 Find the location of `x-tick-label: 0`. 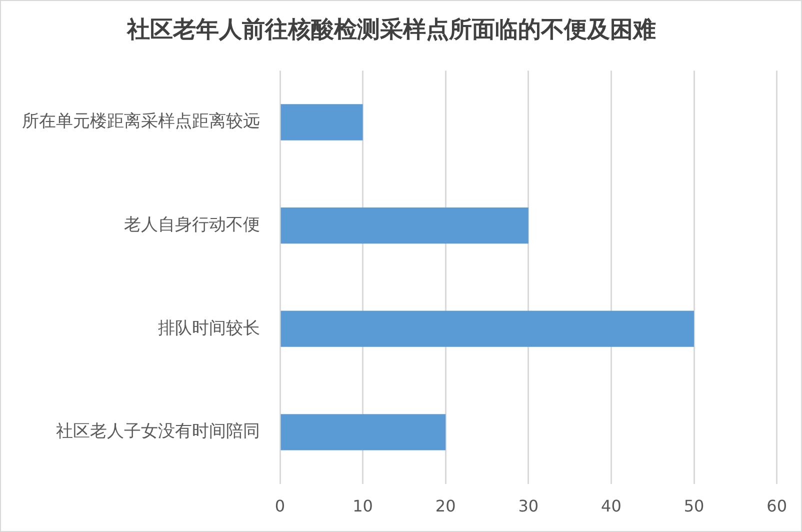

x-tick-label: 0 is located at coordinates (280, 506).